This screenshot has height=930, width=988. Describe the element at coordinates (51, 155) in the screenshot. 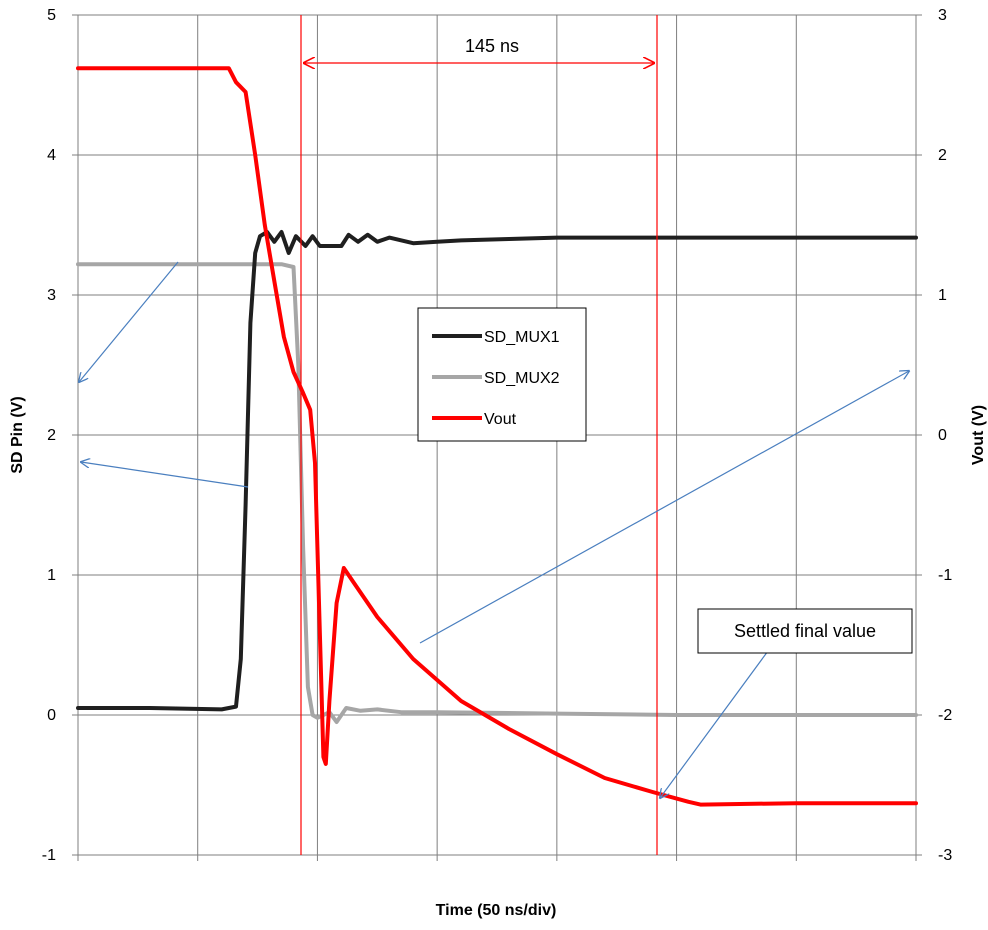

I see `y-tick-label-left: 4` at that location.